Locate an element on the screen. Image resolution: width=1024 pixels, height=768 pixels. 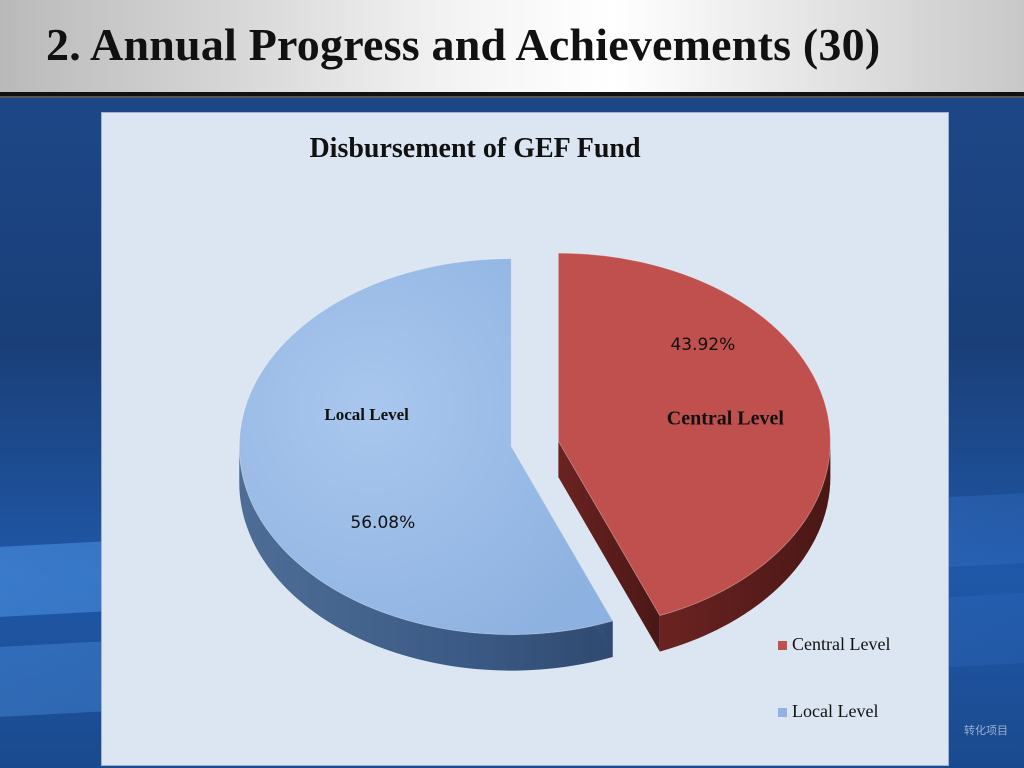
legend-item-local: Local Level is located at coordinates (828, 711).